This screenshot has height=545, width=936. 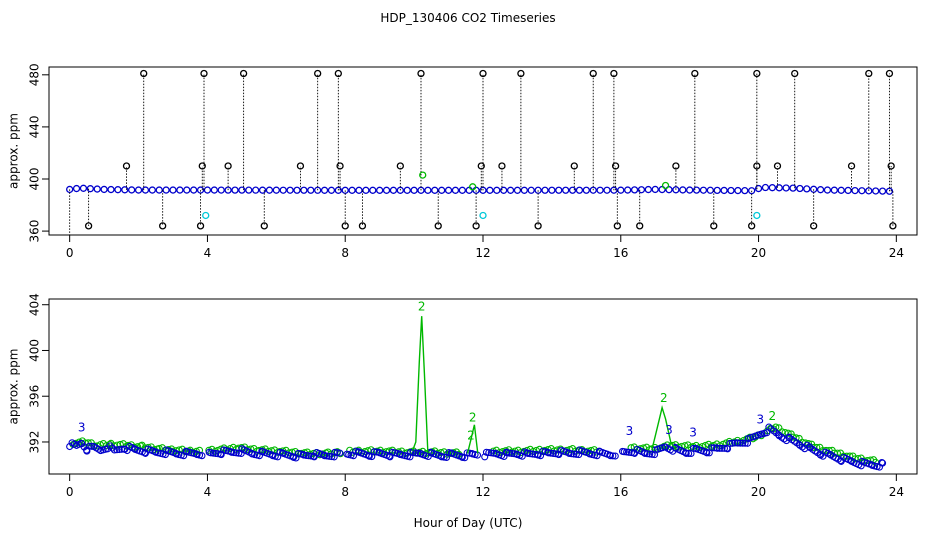 What do you see at coordinates (482, 492) in the screenshot?
I see `bottom-x-tick-label: 12` at bounding box center [482, 492].